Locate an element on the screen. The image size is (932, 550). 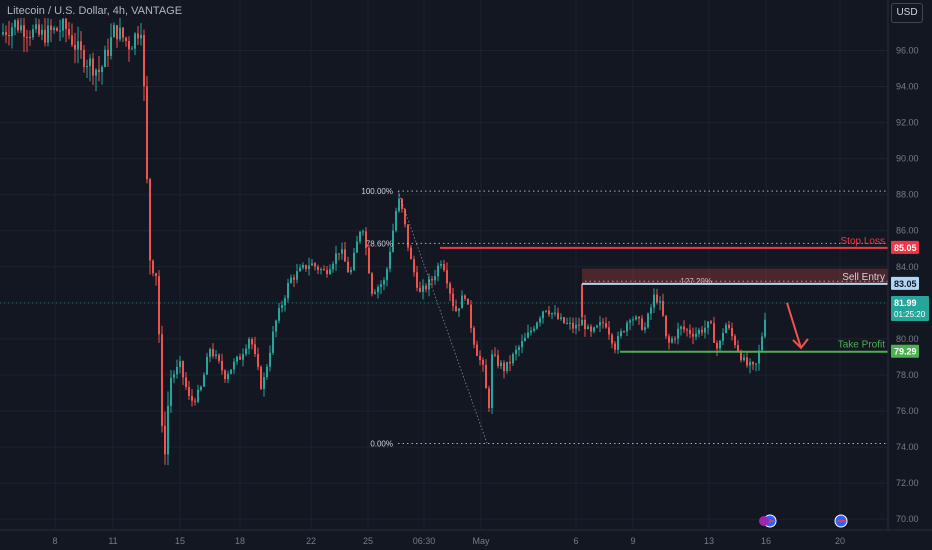
y-tick-label: 80.00 is located at coordinates (907, 339).